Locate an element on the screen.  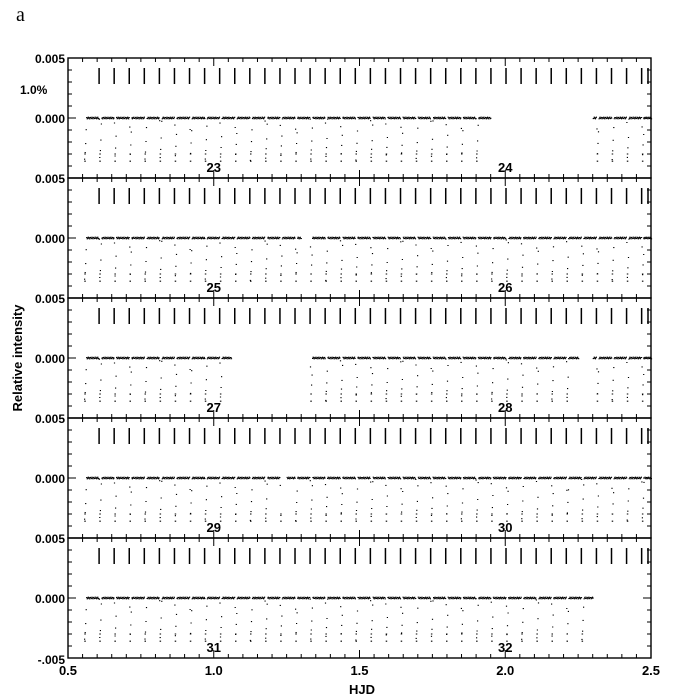
figure-panel-label: a is located at coordinates (20, 15).